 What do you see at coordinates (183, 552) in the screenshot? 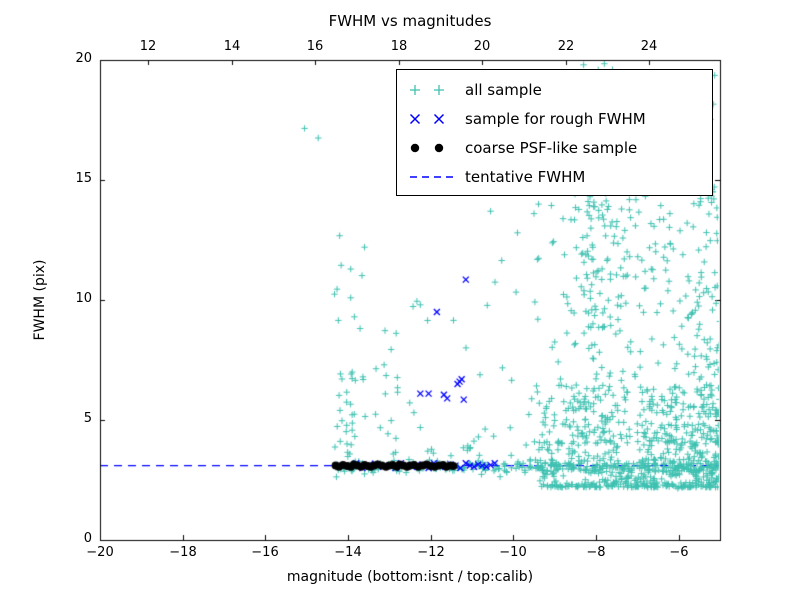
I see `x-tick-label: −18` at bounding box center [183, 552].